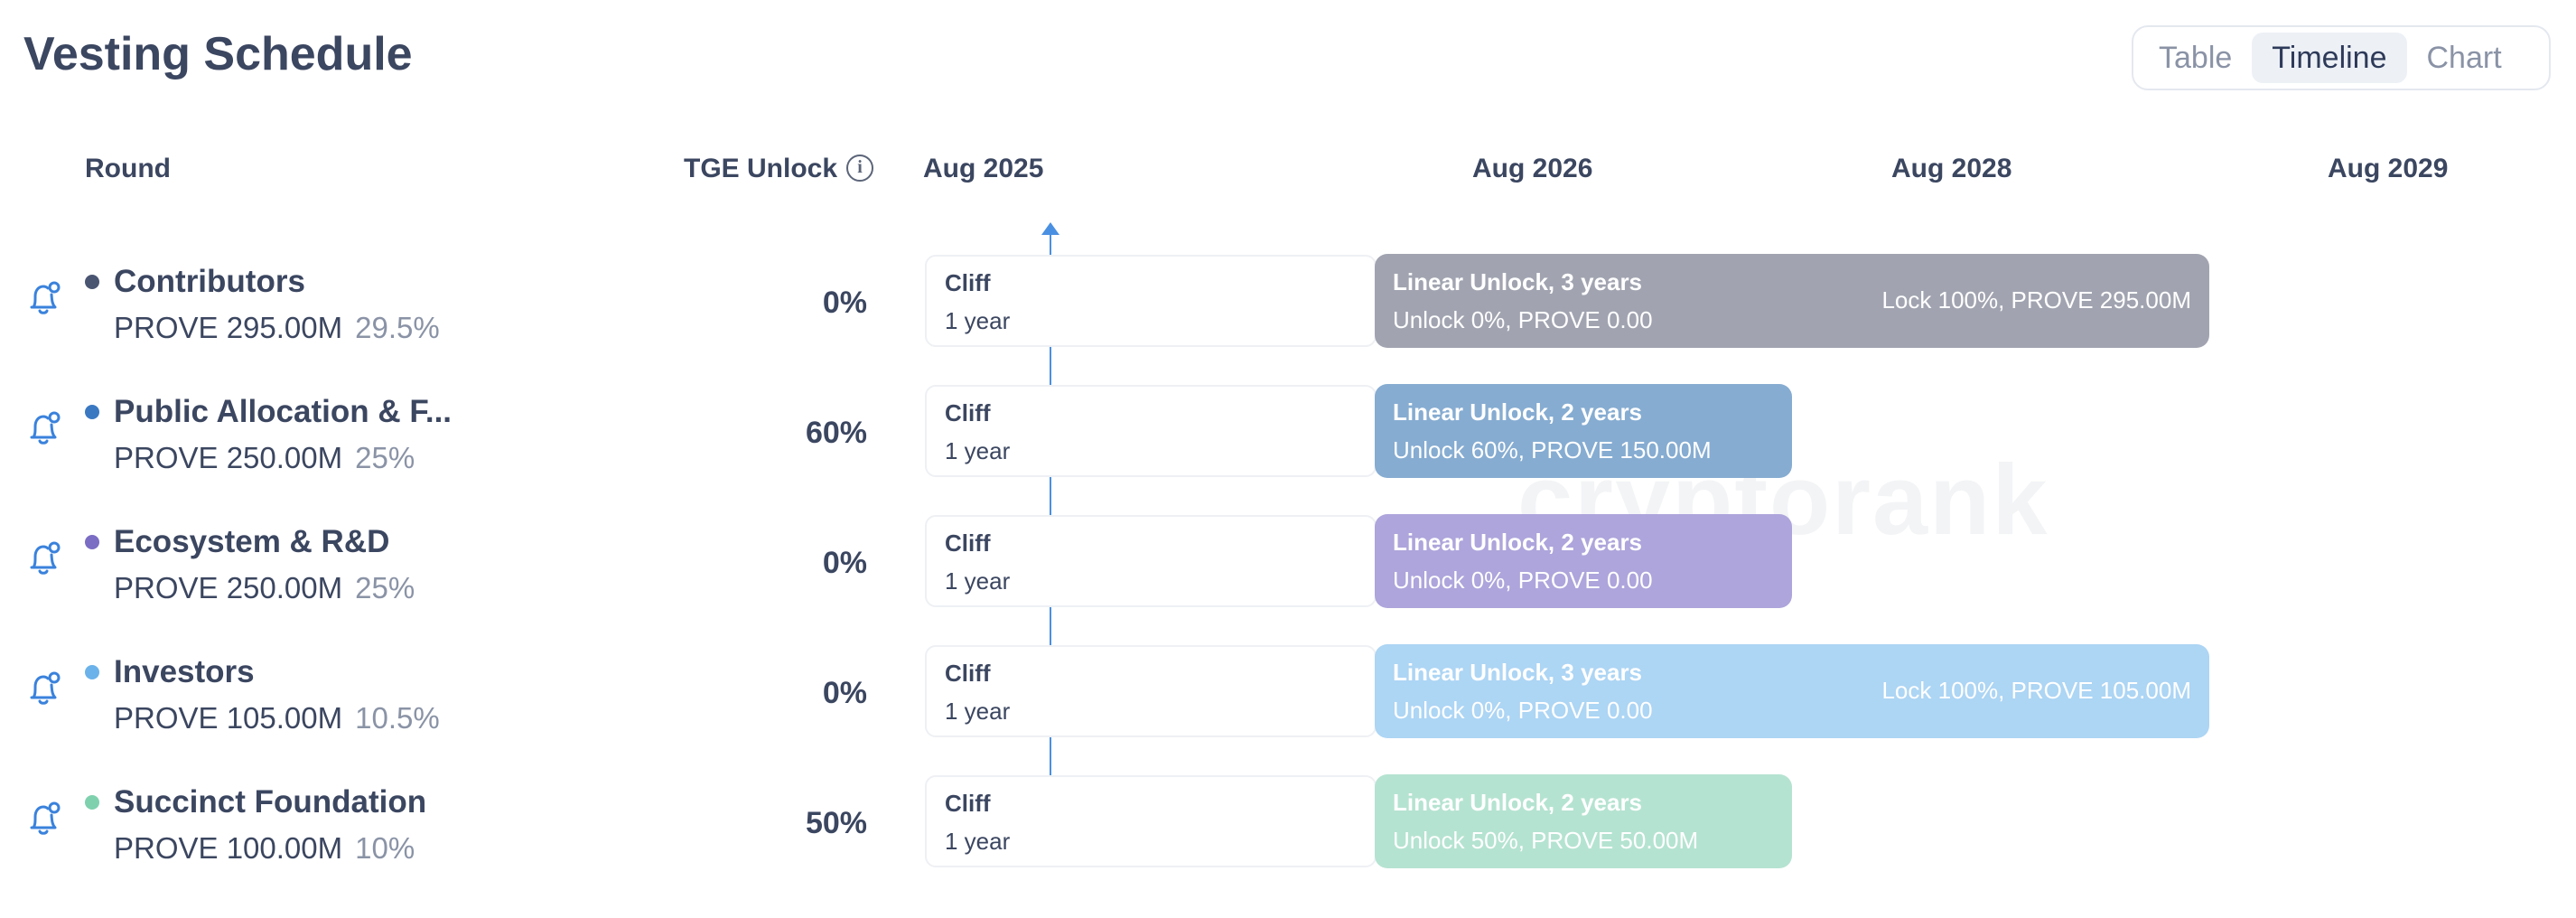 Image resolution: width=2576 pixels, height=918 pixels. Describe the element at coordinates (2464, 58) in the screenshot. I see `tab-chart: Chart` at that location.